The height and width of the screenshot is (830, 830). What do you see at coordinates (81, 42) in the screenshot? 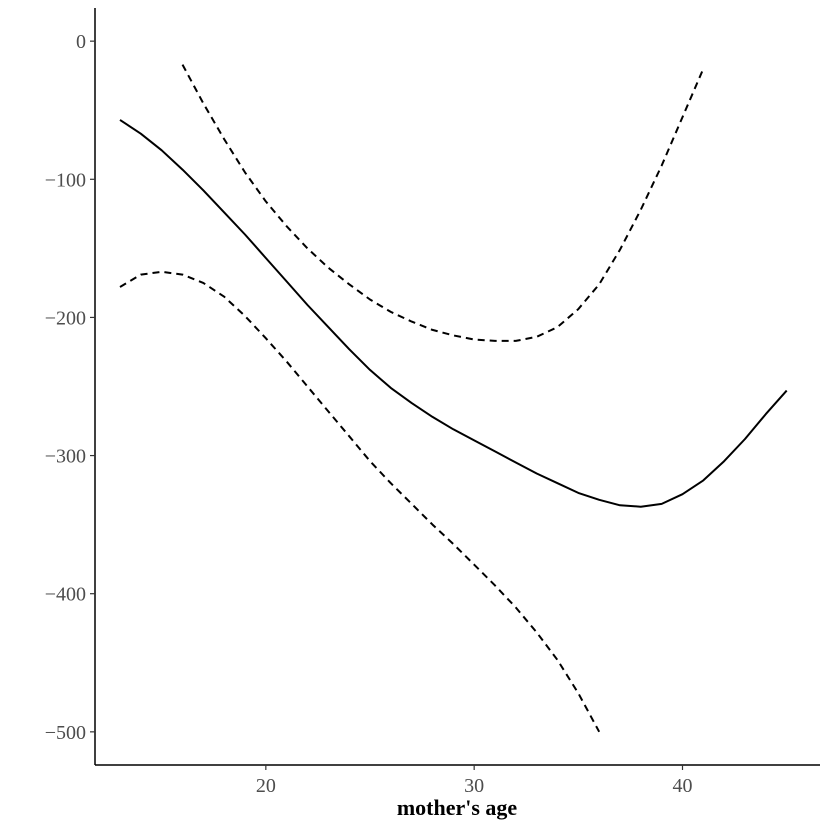
I see `y-tick-label: 0` at bounding box center [81, 42].